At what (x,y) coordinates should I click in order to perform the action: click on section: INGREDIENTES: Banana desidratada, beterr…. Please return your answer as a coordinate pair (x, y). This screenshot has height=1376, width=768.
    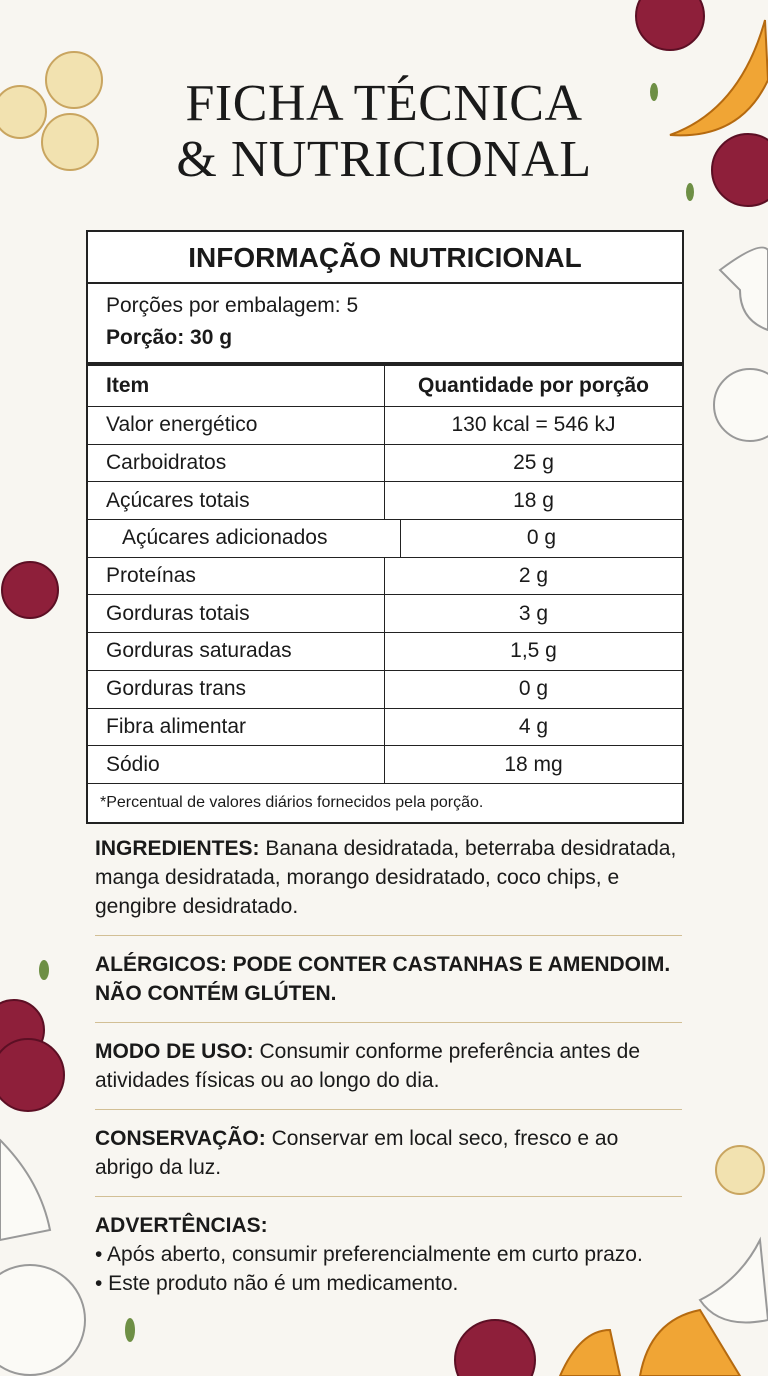
    Looking at the image, I should click on (388, 885).